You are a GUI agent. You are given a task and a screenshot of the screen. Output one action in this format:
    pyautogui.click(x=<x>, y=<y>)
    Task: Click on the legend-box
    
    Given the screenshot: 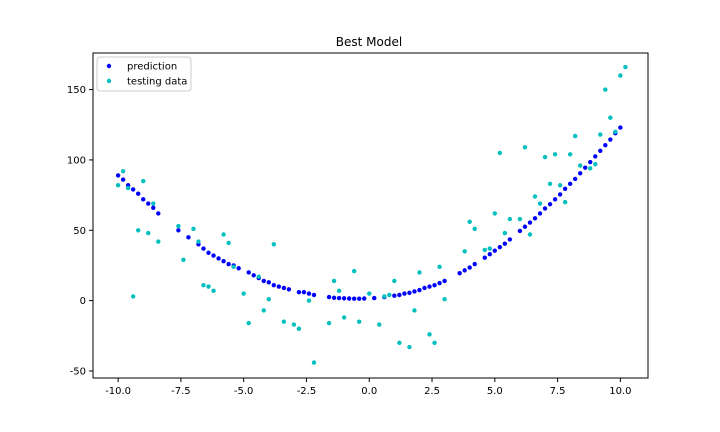 What is the action you would take?
    pyautogui.click(x=144, y=74)
    